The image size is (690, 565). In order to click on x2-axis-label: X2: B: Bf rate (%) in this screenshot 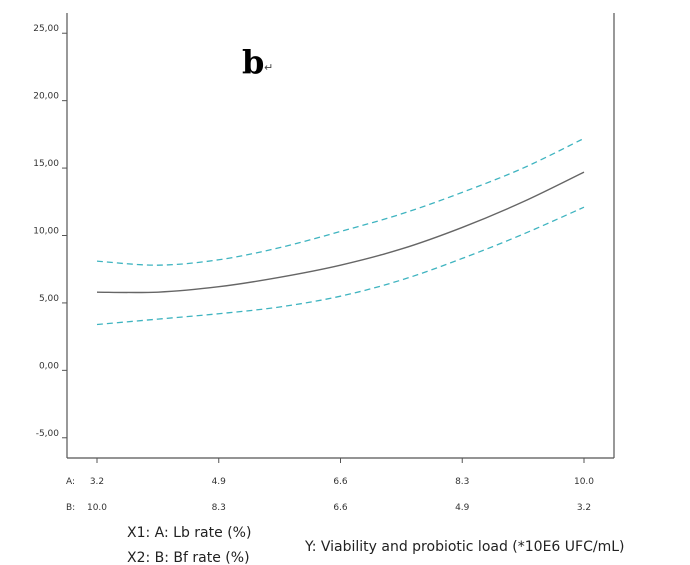, I will do `click(188, 557)`.